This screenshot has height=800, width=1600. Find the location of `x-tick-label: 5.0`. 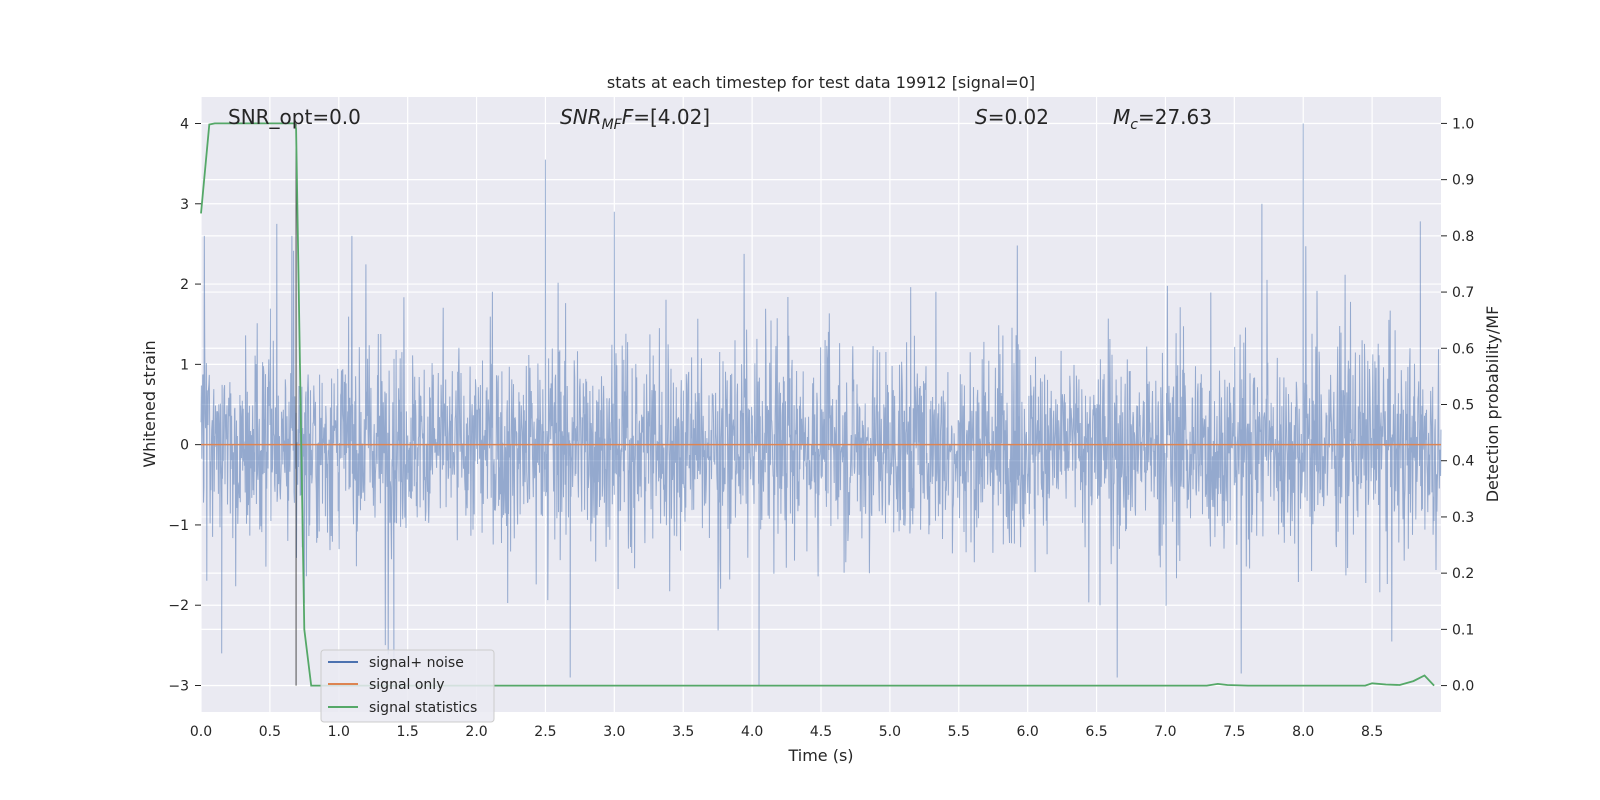

x-tick-label: 5.0 is located at coordinates (890, 732).